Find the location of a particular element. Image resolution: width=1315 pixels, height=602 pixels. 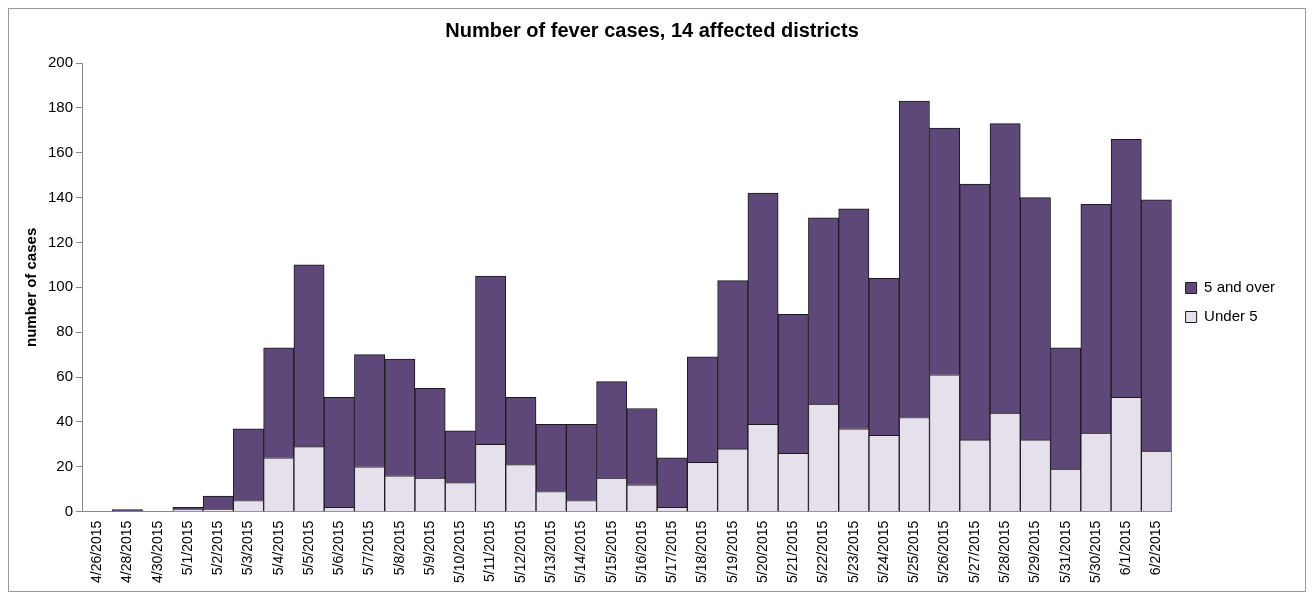

chart-title: Number of fever cases, 14 affected districts is located at coordinates (652, 29).